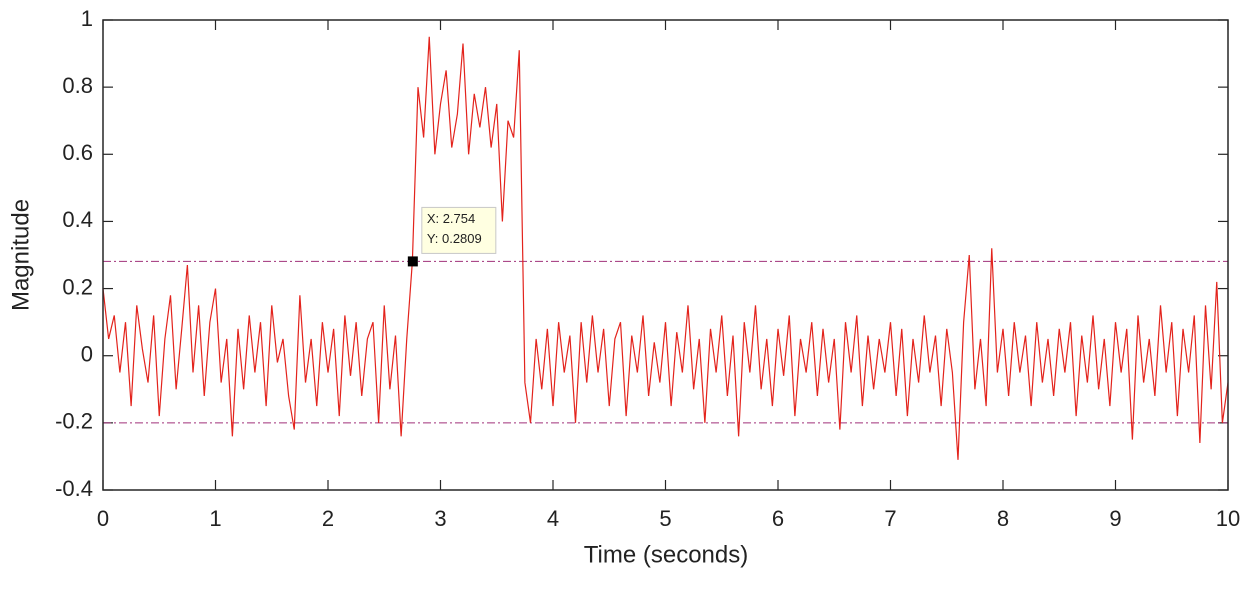 The image size is (1250, 589). I want to click on y-tick-label: 0.6, so click(77, 152).